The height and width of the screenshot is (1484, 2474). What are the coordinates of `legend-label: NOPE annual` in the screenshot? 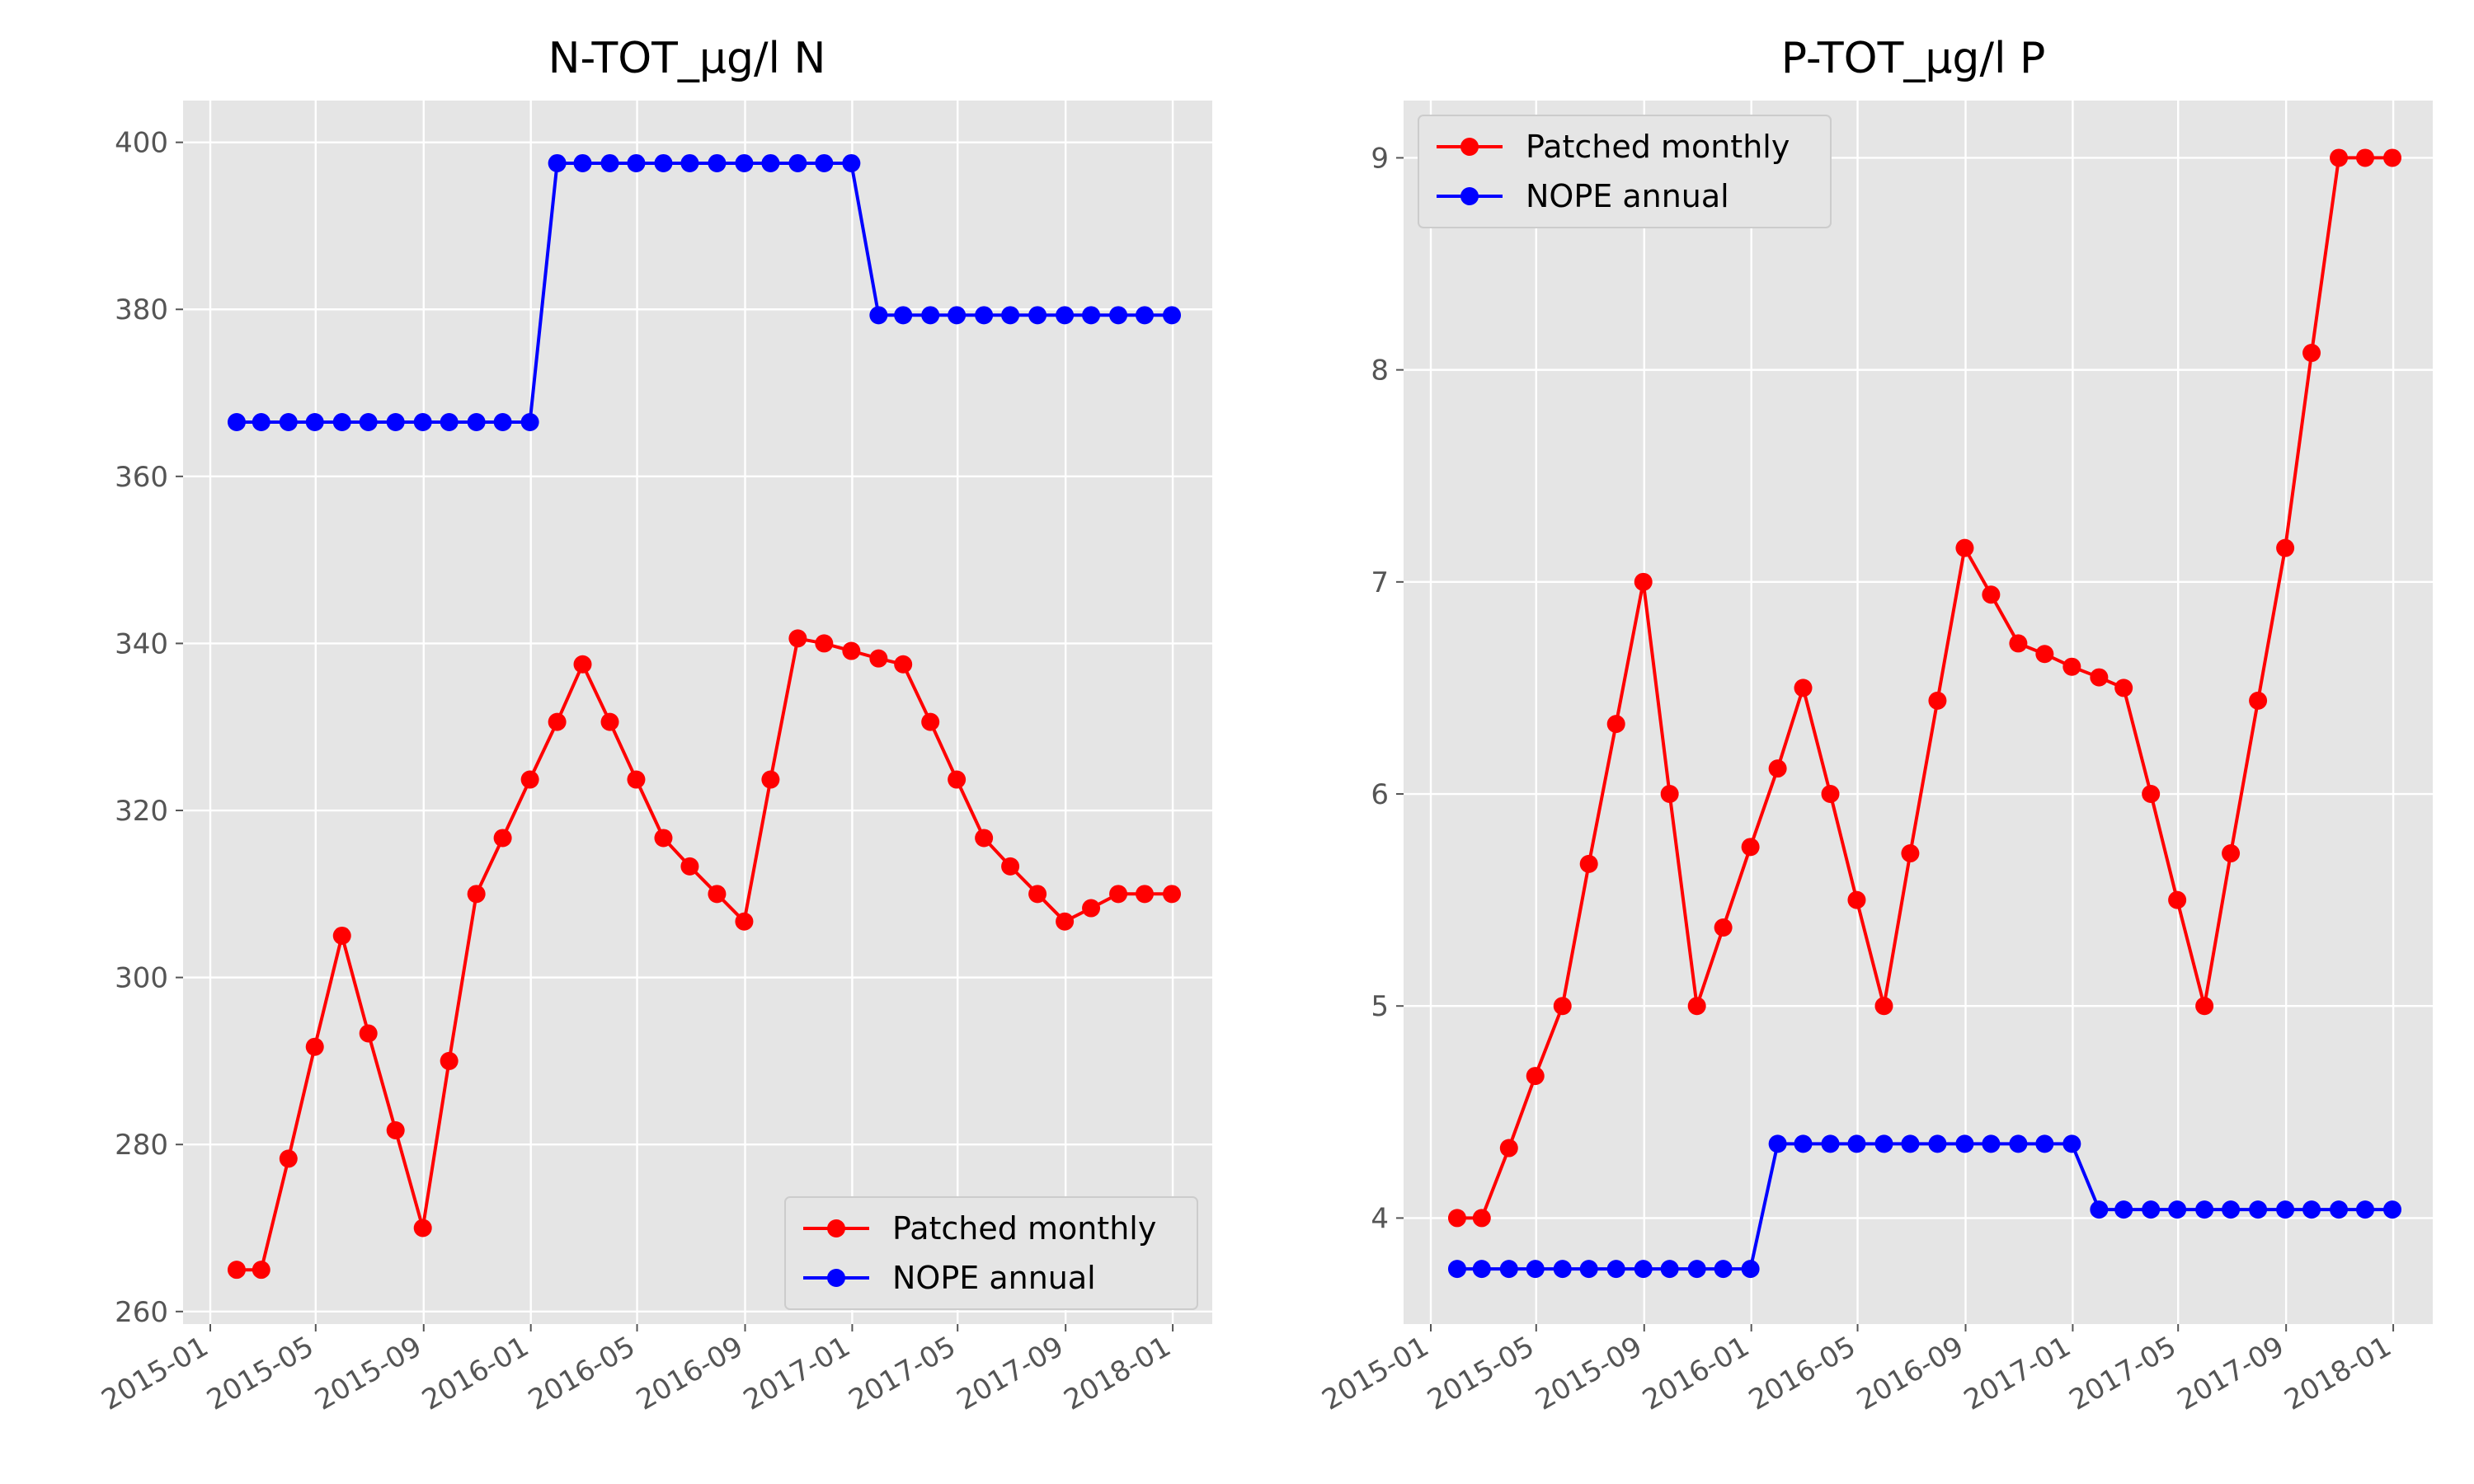 It's located at (994, 1278).